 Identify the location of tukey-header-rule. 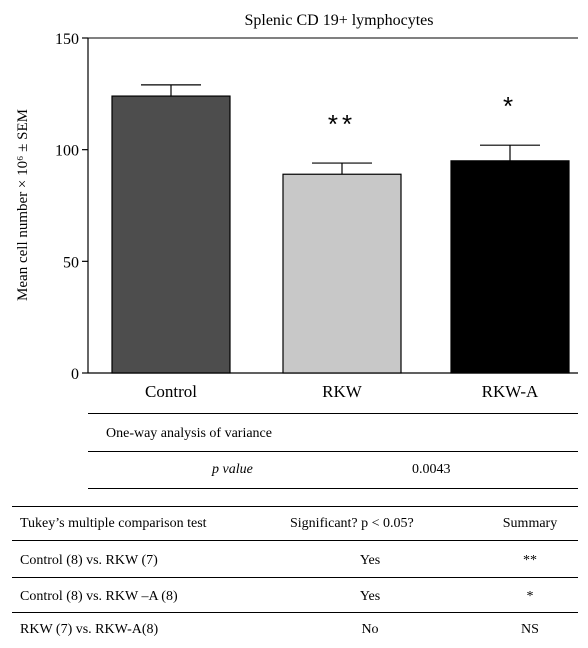
(295, 540).